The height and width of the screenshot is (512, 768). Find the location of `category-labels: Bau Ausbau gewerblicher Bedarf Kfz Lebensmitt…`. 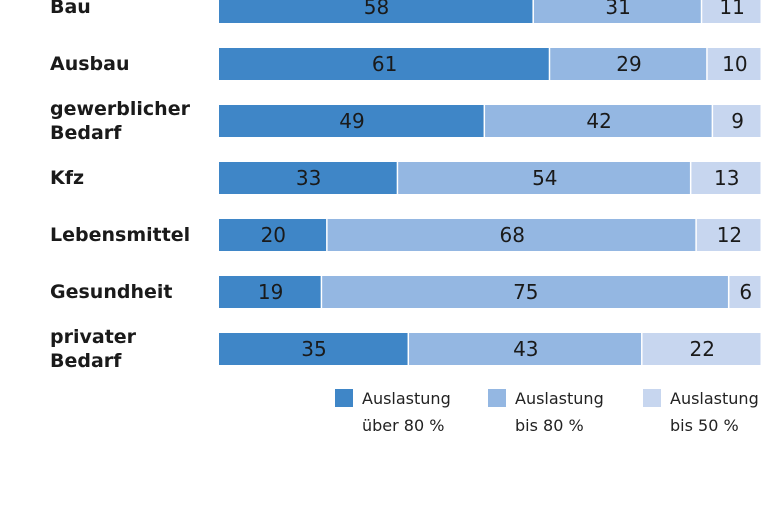

category-labels: Bau Ausbau gewerblicher Bedarf Kfz Lebensmitt… is located at coordinates (120, 186).